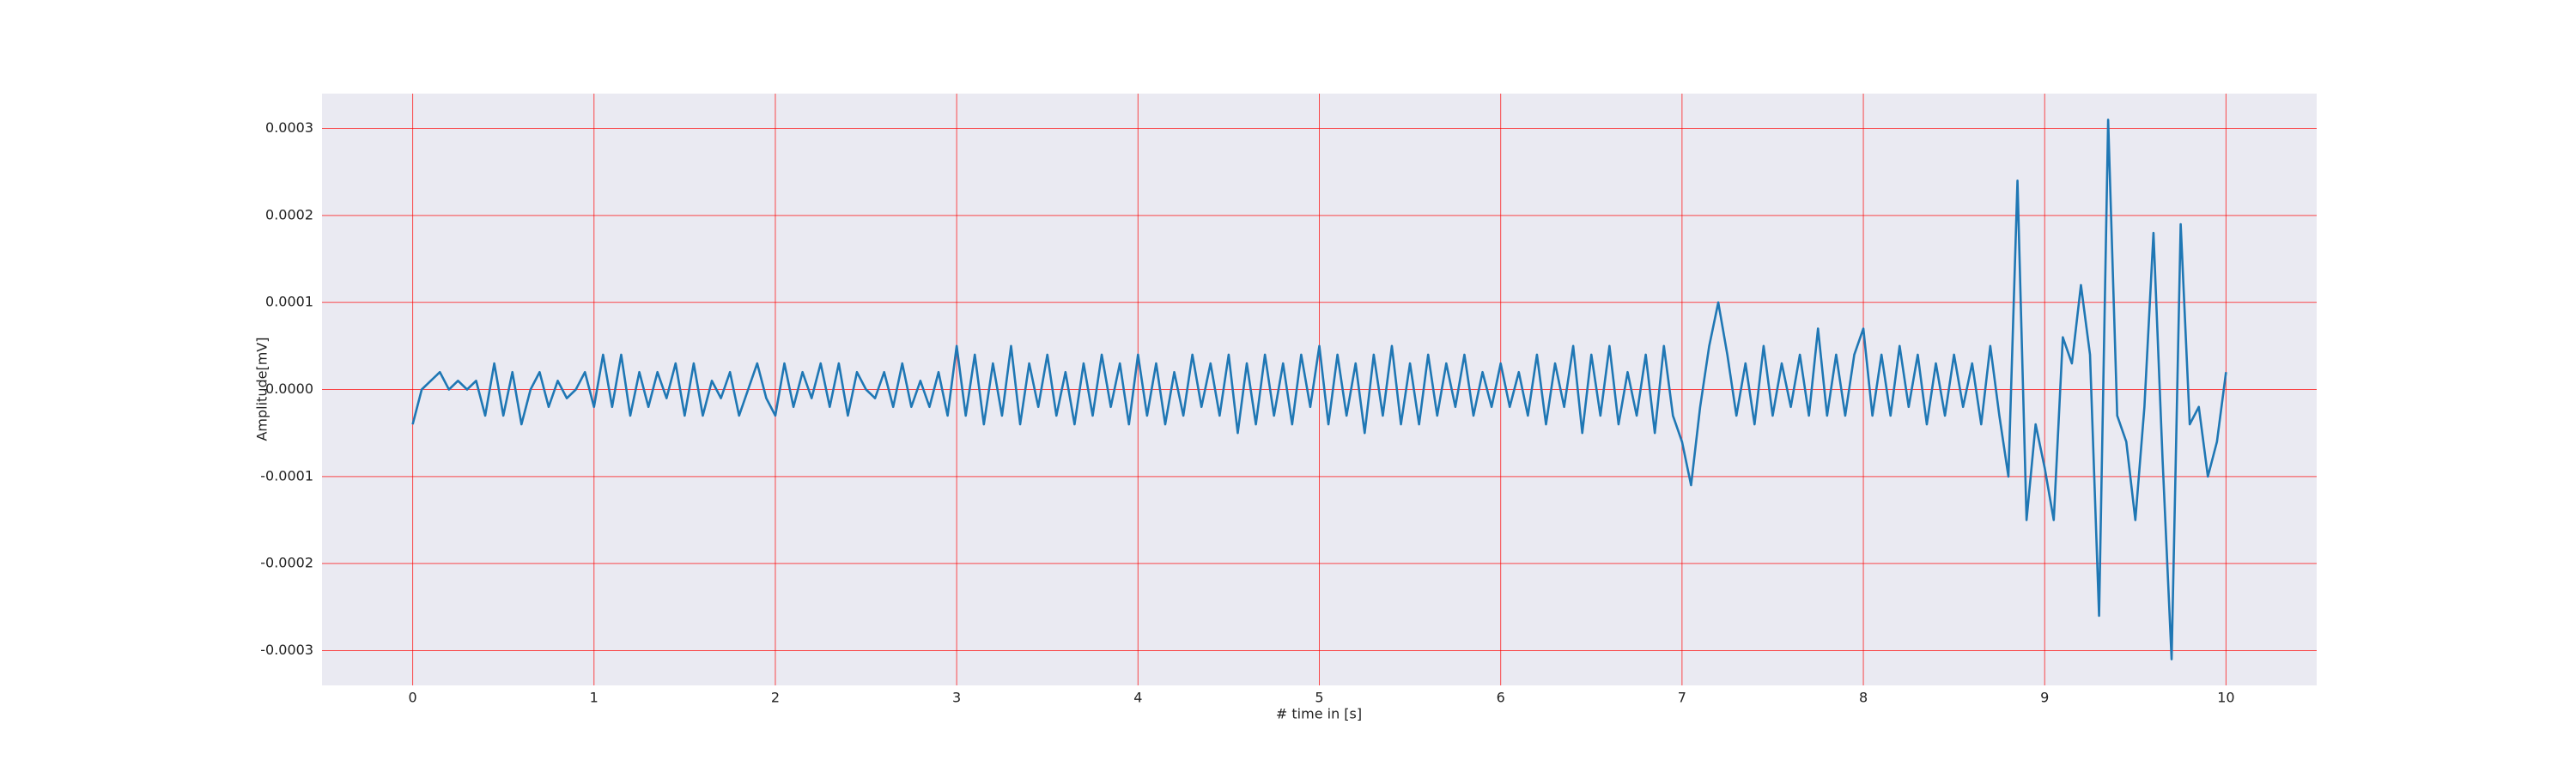  What do you see at coordinates (412, 698) in the screenshot?
I see `x-tick-label: 0` at bounding box center [412, 698].